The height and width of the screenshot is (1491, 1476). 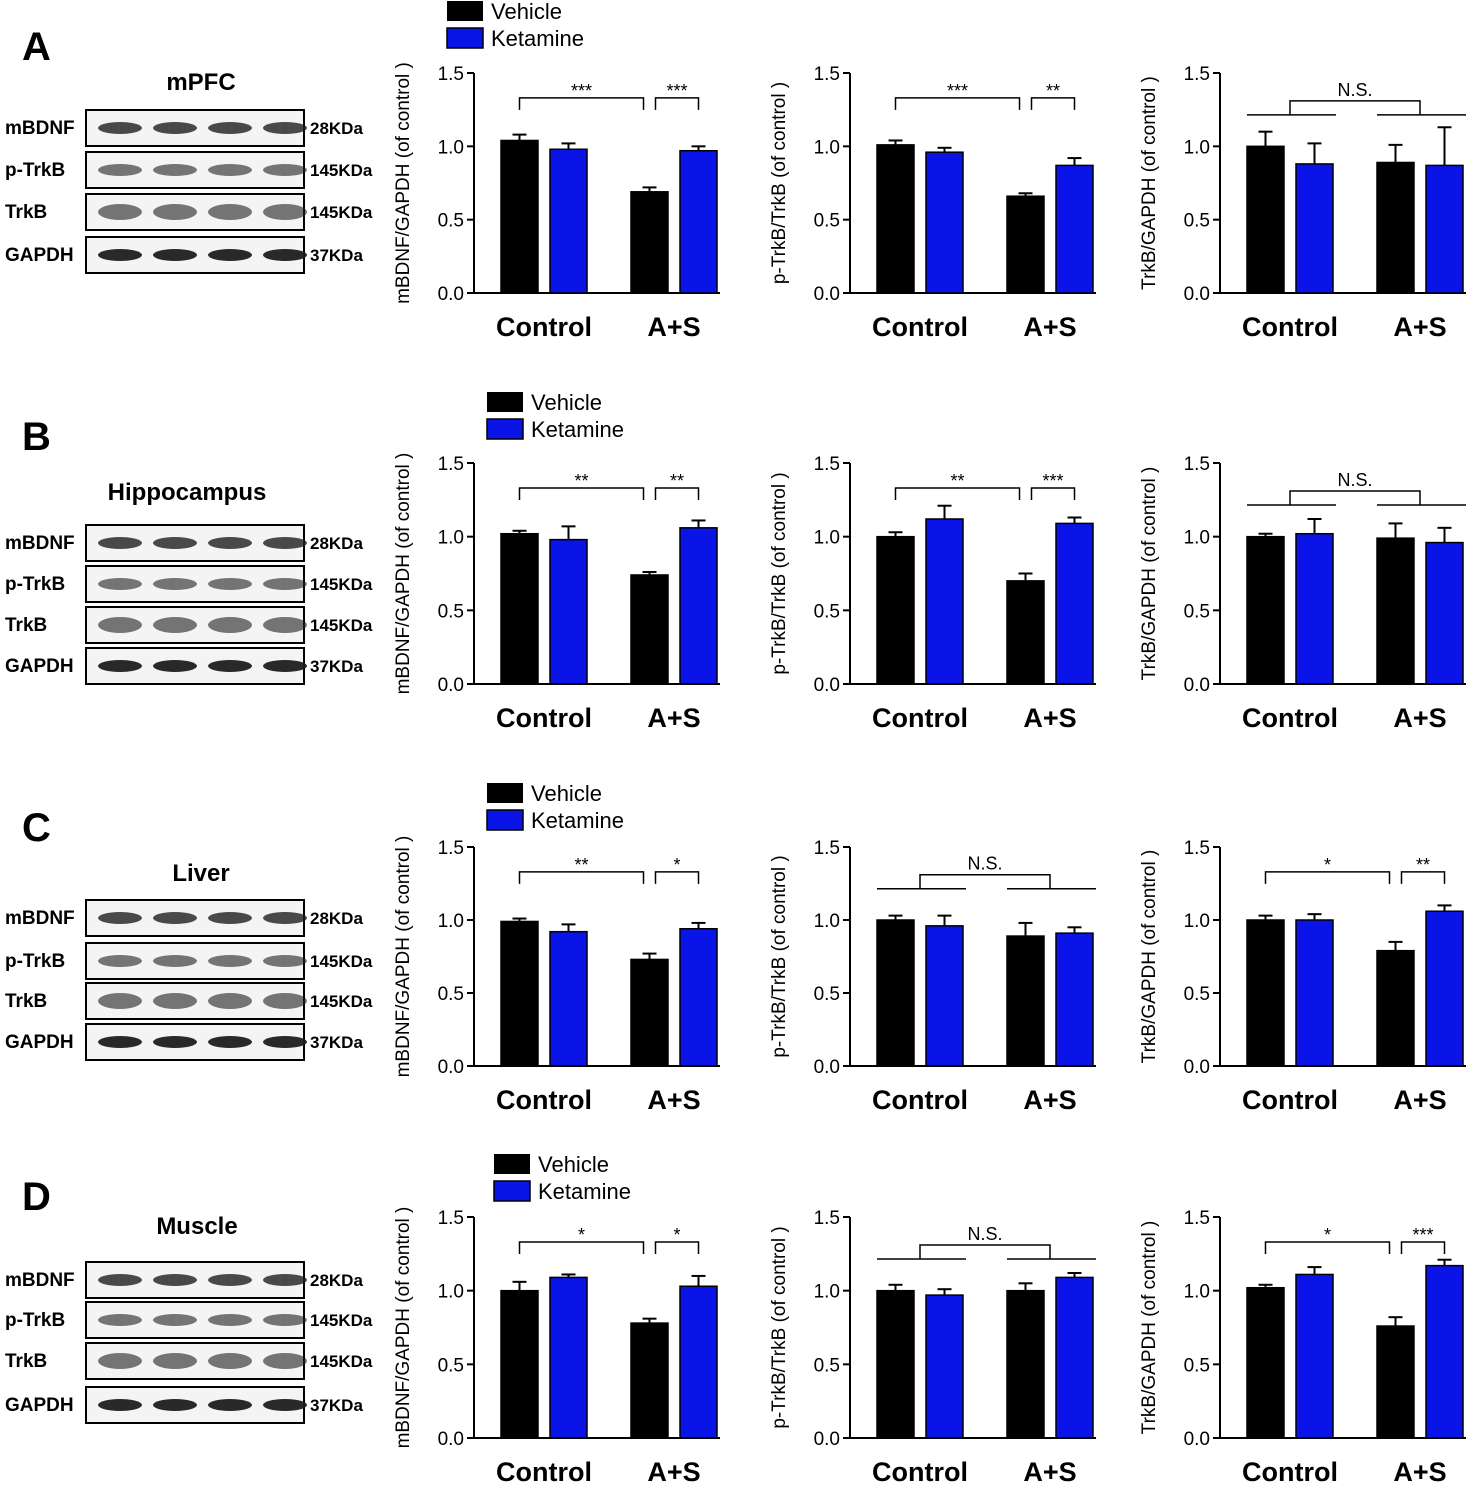 I want to click on y-axis-label: TrkB/GAPDH (of control ), so click(x=1149, y=574).